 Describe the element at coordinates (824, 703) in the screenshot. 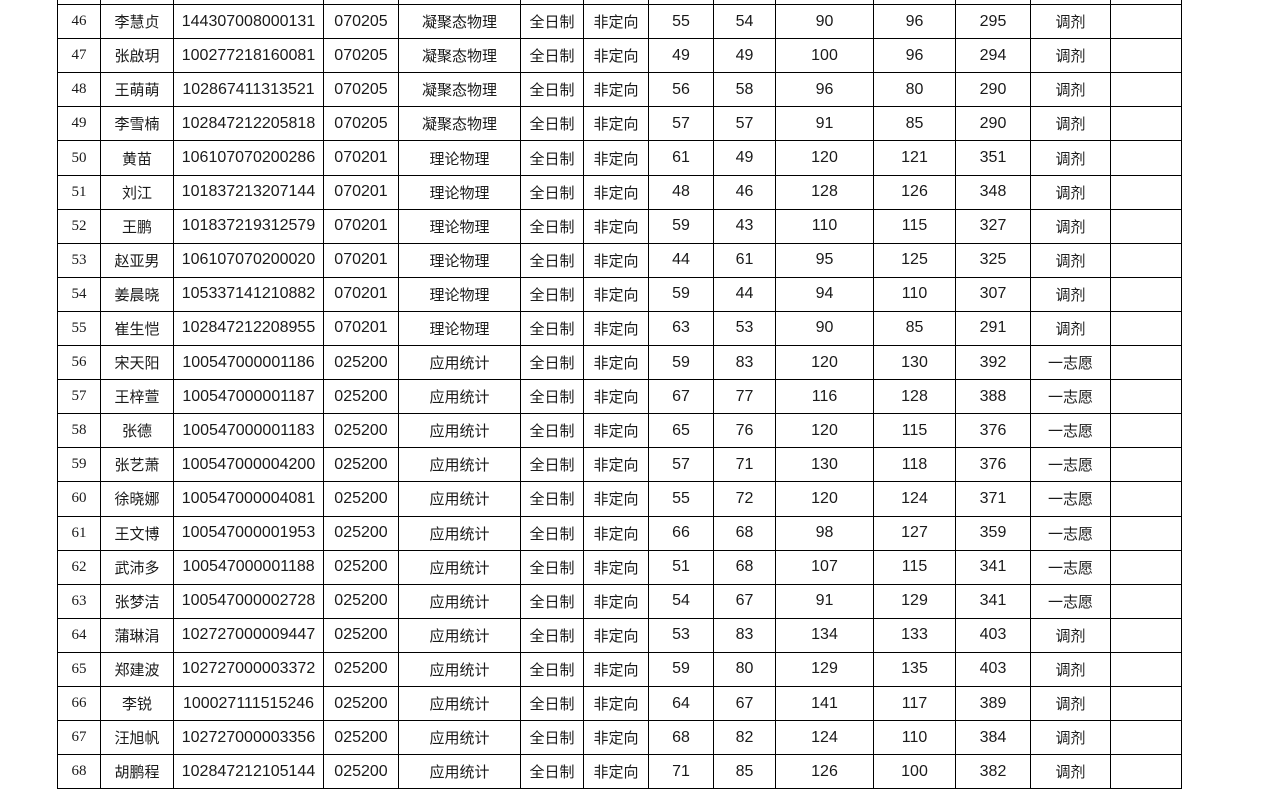

I see `cell-score-3: 141` at that location.